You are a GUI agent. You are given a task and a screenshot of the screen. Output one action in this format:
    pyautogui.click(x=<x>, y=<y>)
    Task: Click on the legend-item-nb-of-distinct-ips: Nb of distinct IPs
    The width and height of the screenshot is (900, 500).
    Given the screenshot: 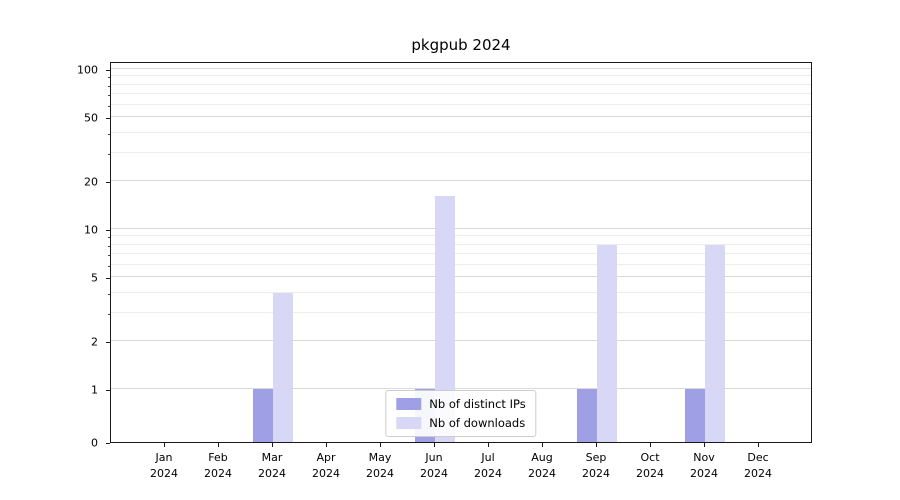 What is the action you would take?
    pyautogui.click(x=461, y=404)
    